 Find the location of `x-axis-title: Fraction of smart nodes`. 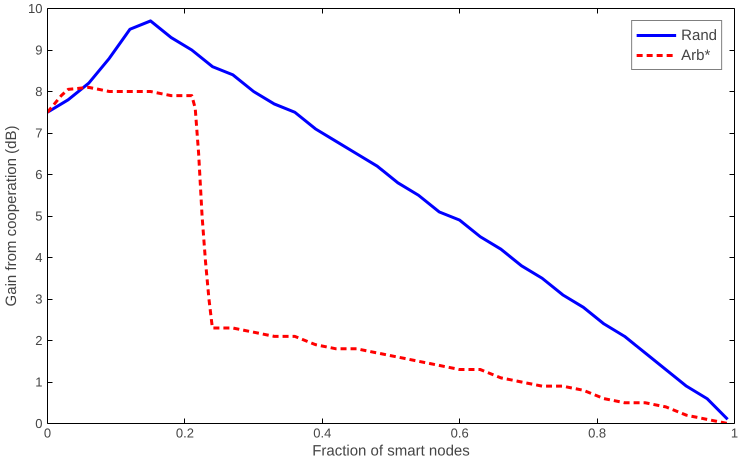

x-axis-title: Fraction of smart nodes is located at coordinates (391, 451).